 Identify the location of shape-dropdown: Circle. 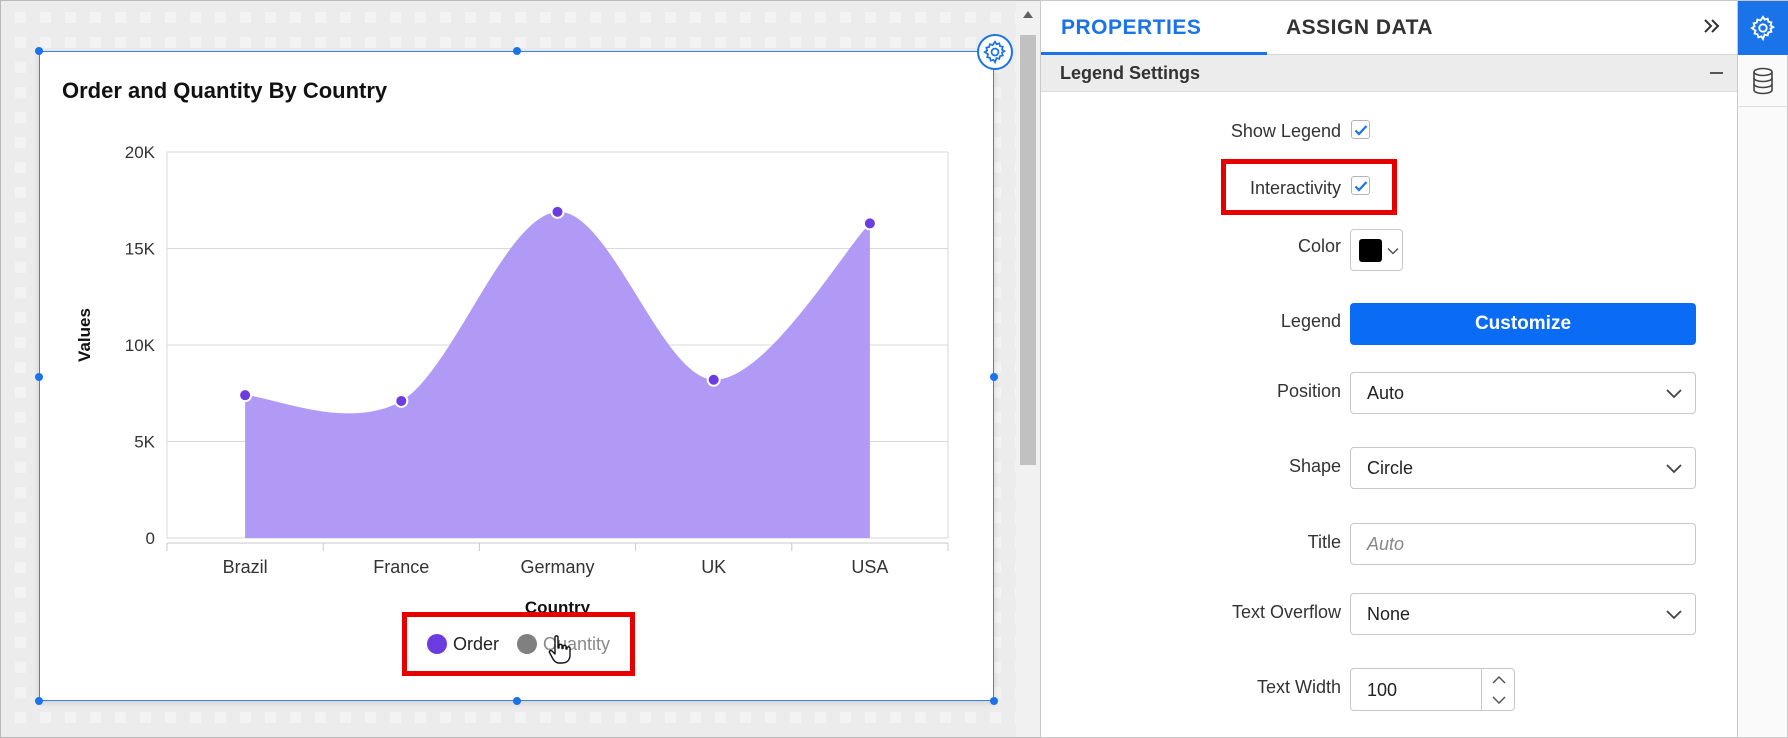
(1523, 468).